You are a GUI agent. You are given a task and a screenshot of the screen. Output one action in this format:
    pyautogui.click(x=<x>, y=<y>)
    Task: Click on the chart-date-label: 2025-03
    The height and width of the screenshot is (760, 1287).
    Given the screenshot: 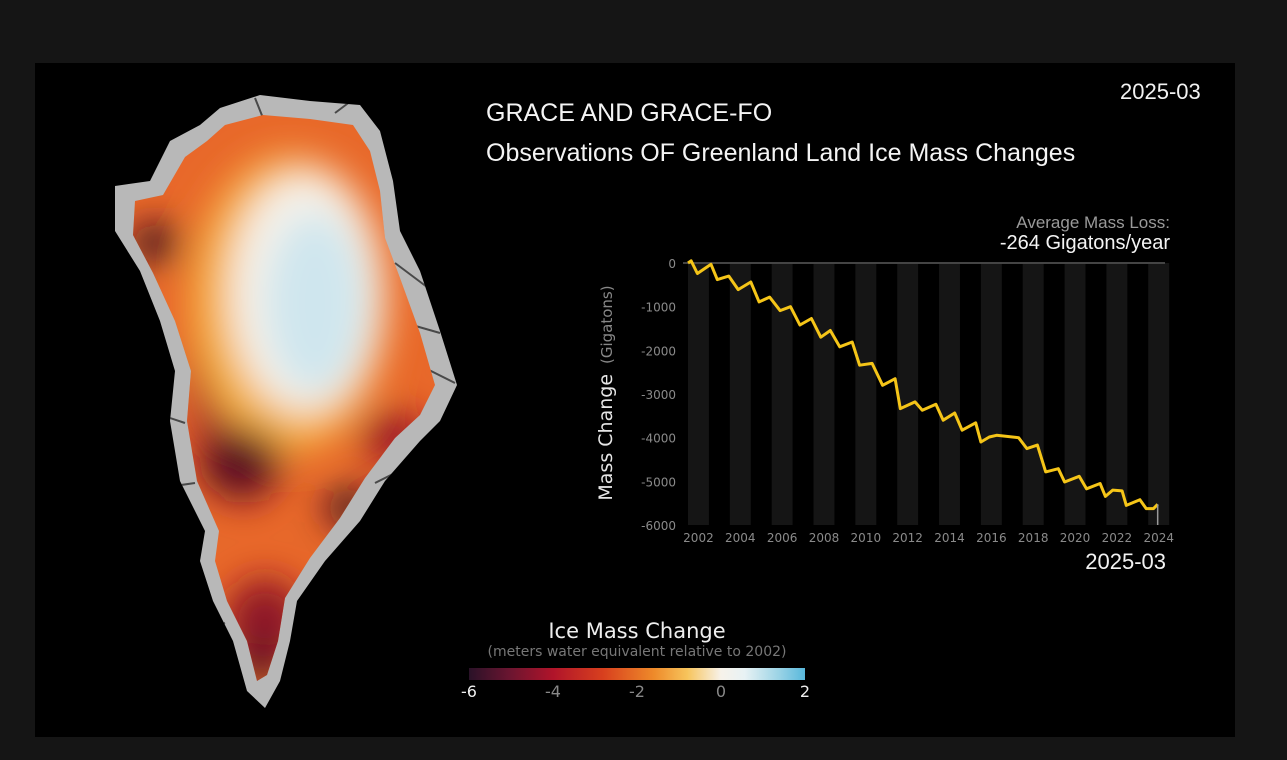 What is the action you would take?
    pyautogui.click(x=1125, y=561)
    